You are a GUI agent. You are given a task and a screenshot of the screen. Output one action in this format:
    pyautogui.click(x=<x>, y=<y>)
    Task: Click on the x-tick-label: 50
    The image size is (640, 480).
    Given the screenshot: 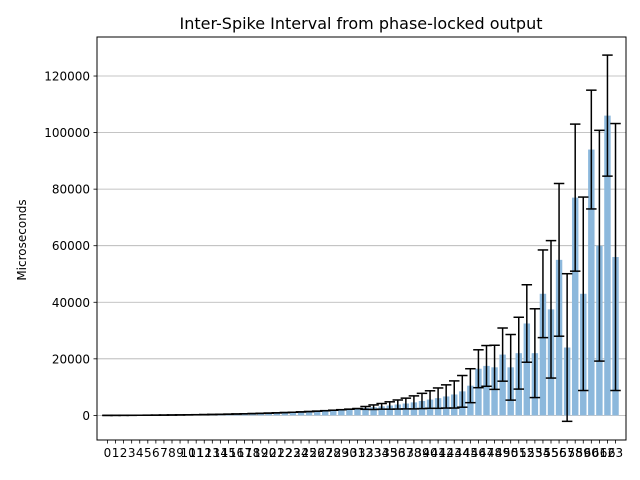 What is the action you would take?
    pyautogui.click(x=510, y=453)
    